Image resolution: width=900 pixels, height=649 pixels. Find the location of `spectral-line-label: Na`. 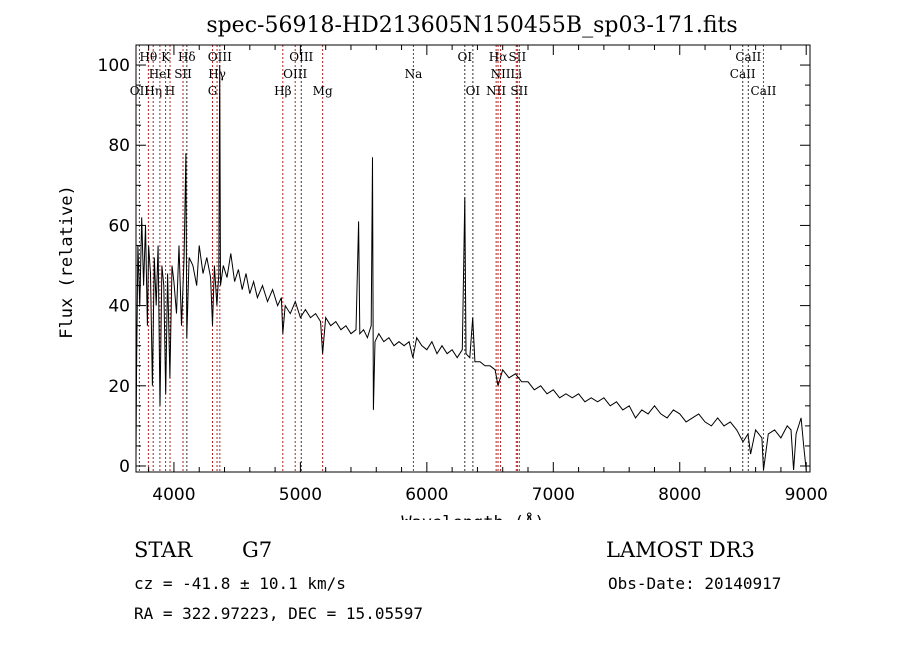

spectral-line-label: Na is located at coordinates (414, 74).